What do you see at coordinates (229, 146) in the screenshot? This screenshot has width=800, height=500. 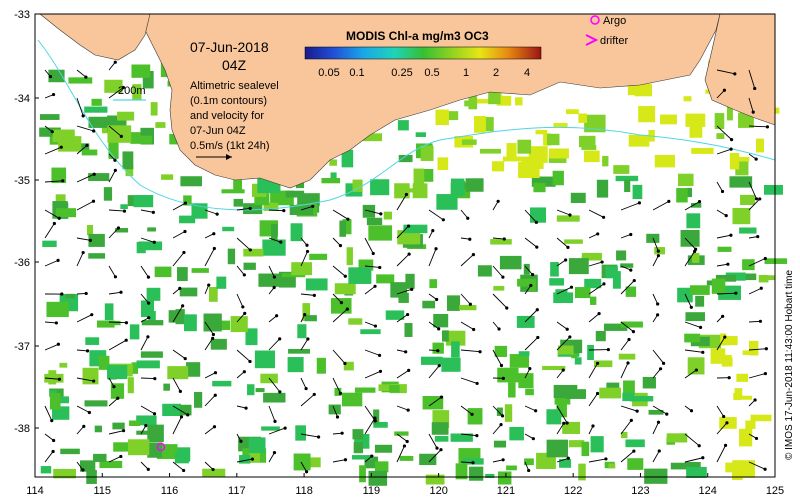 I see `sealevel-note-5: 0.5m/s (1kt 24h)` at bounding box center [229, 146].